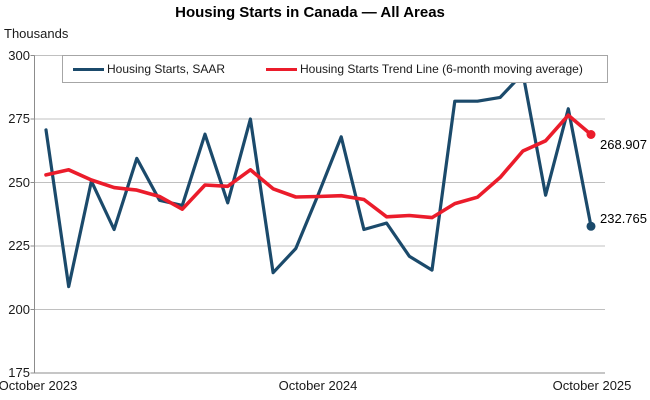 This screenshot has height=400, width=650. Describe the element at coordinates (591, 226) in the screenshot. I see `saar-line-end-marker` at that location.